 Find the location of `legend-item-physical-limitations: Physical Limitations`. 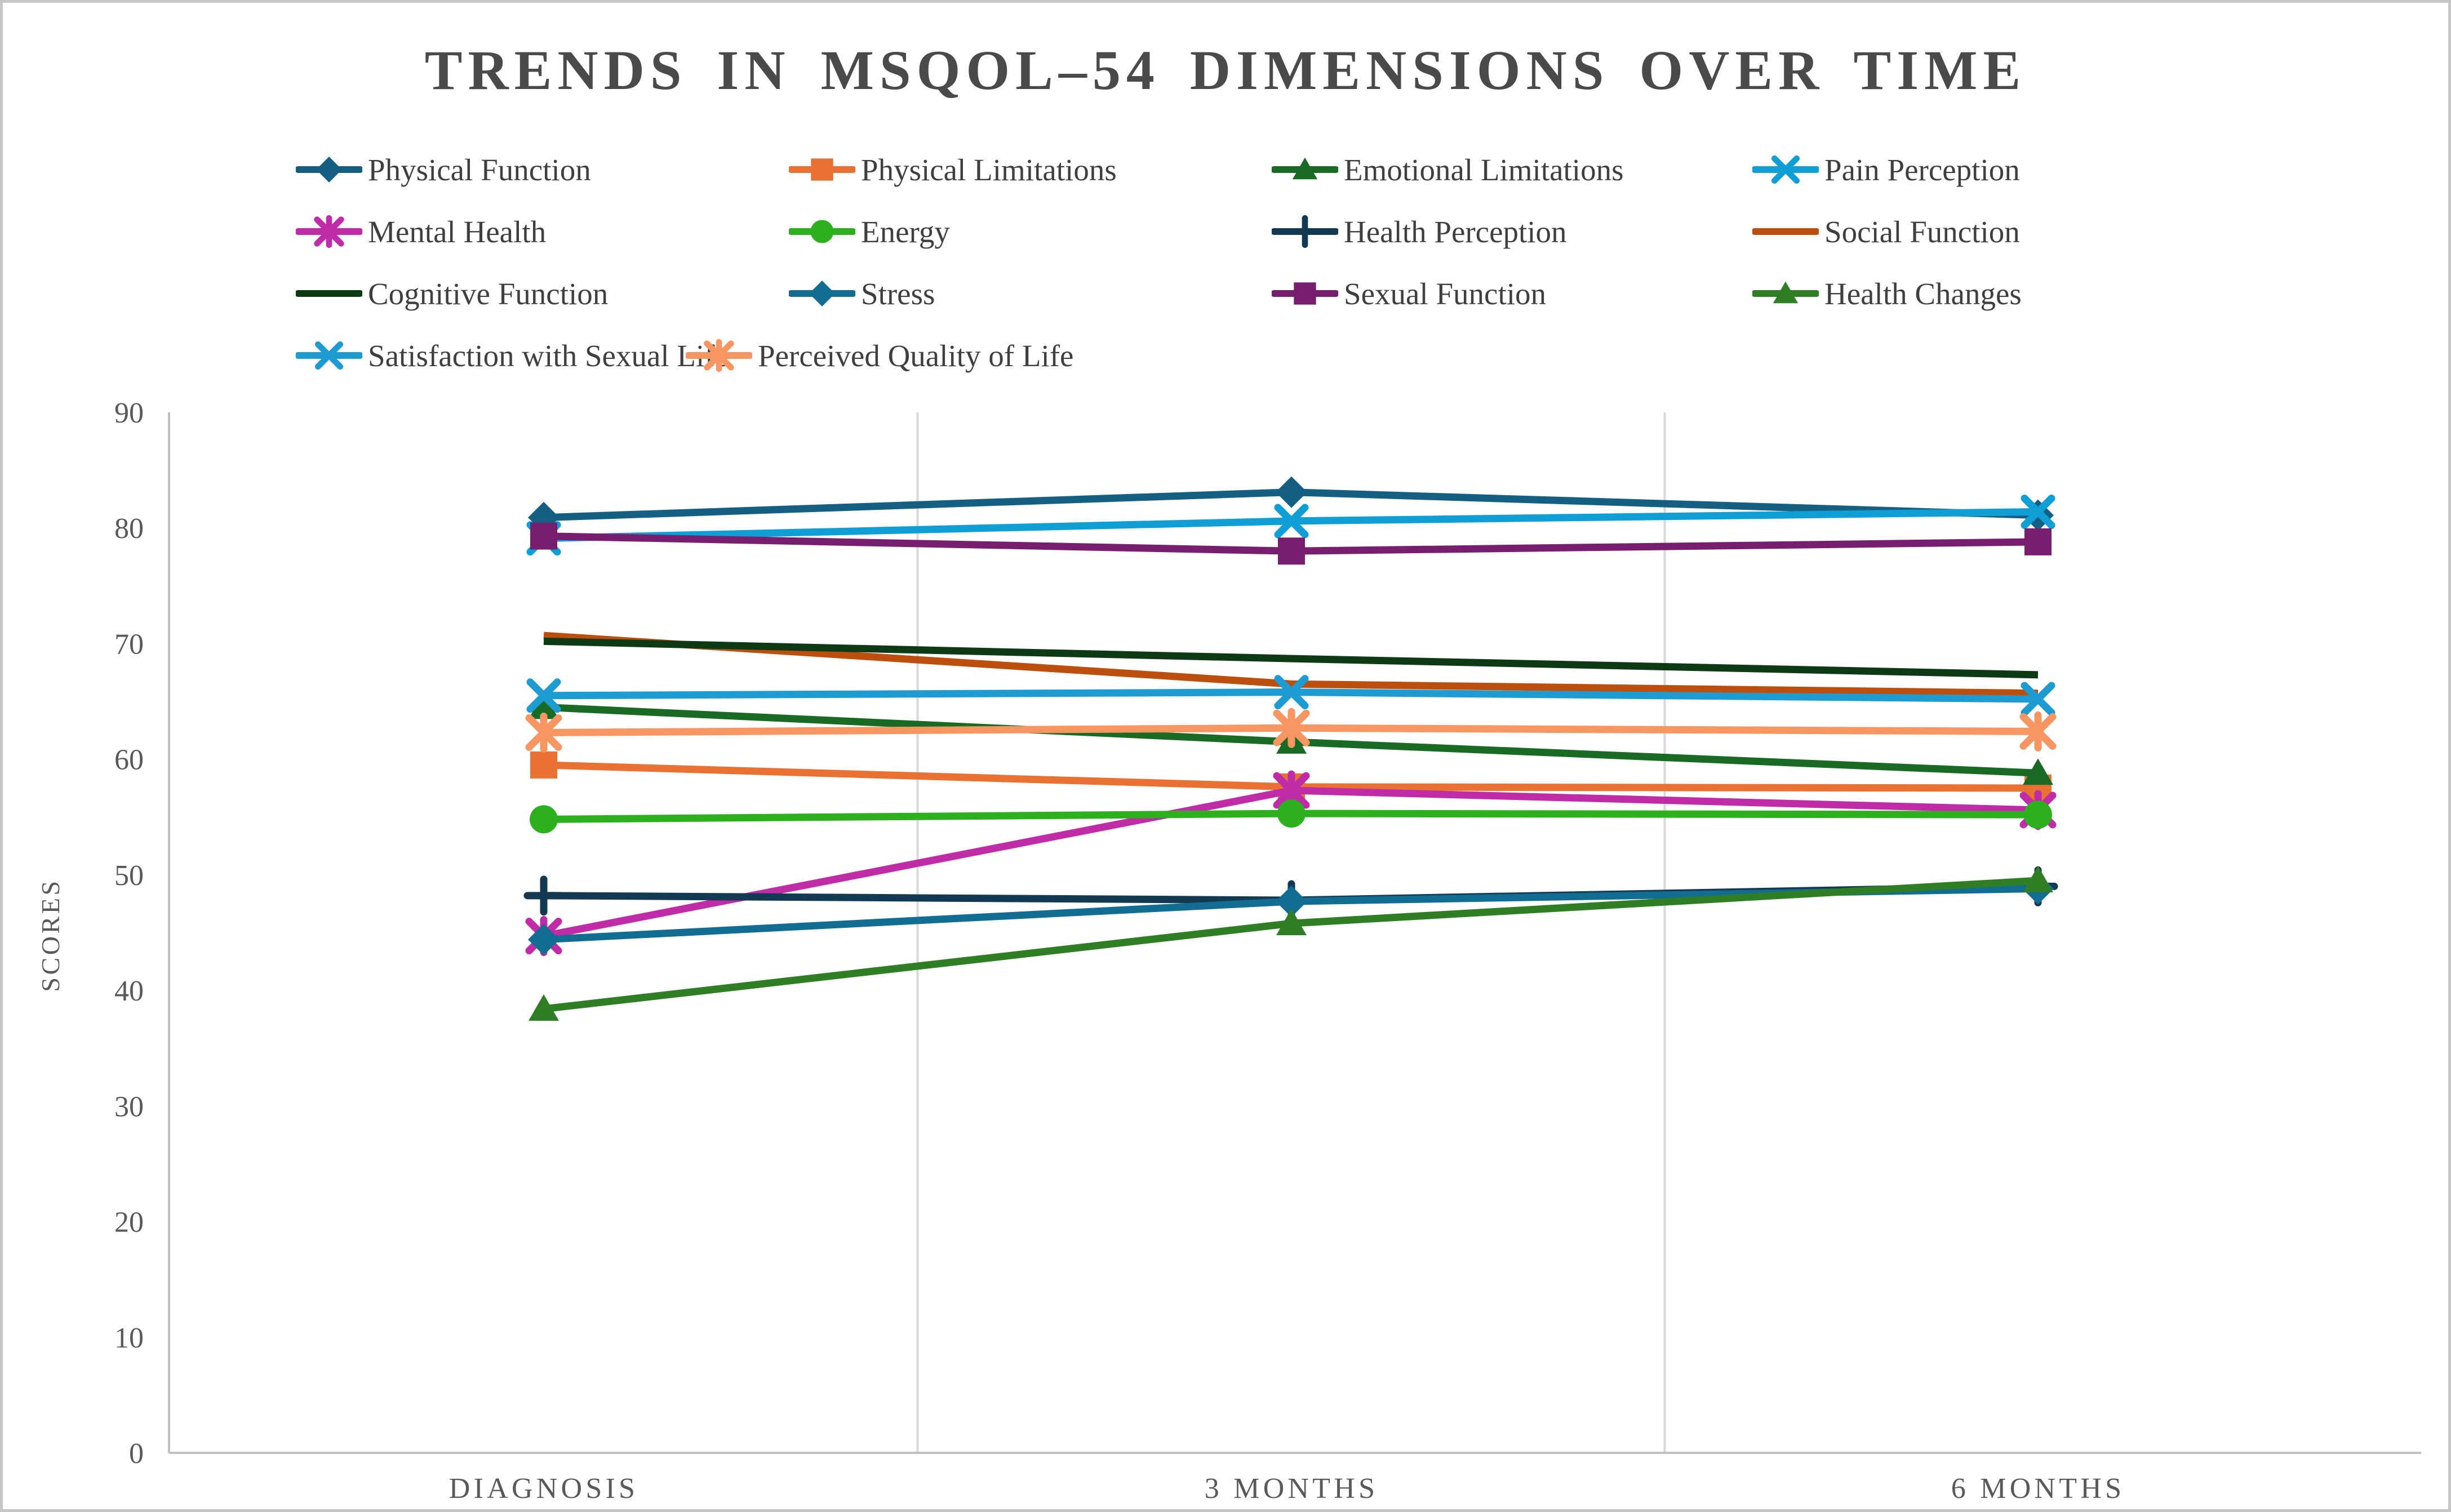

legend-item-physical-limitations: Physical Limitations is located at coordinates (953, 169).